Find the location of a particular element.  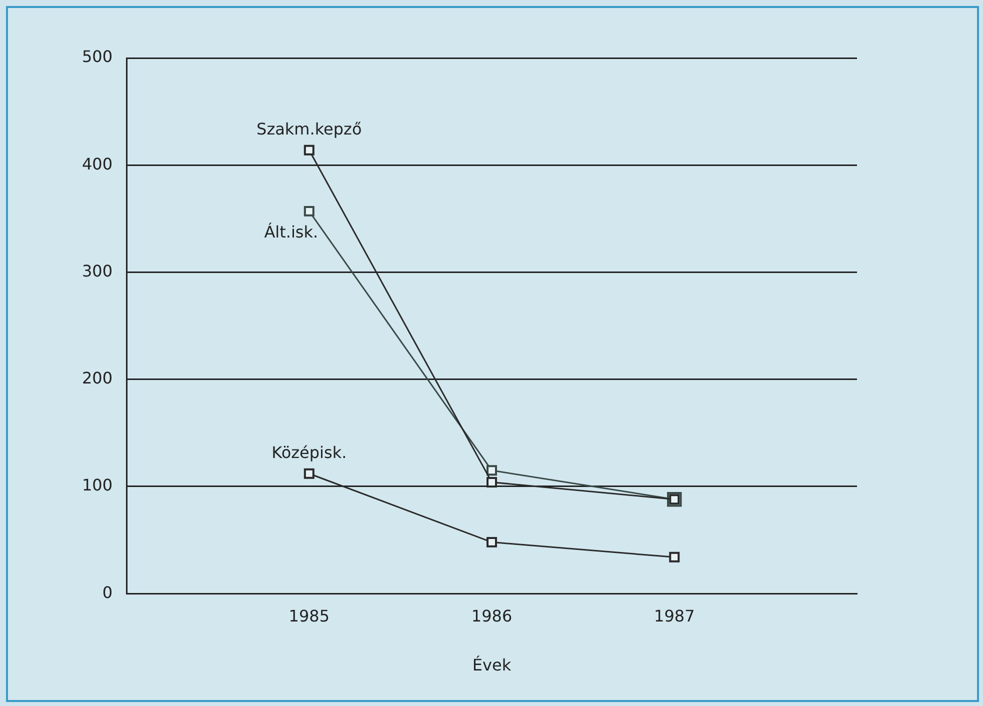

series-label: Szakm.kepző is located at coordinates (309, 128).